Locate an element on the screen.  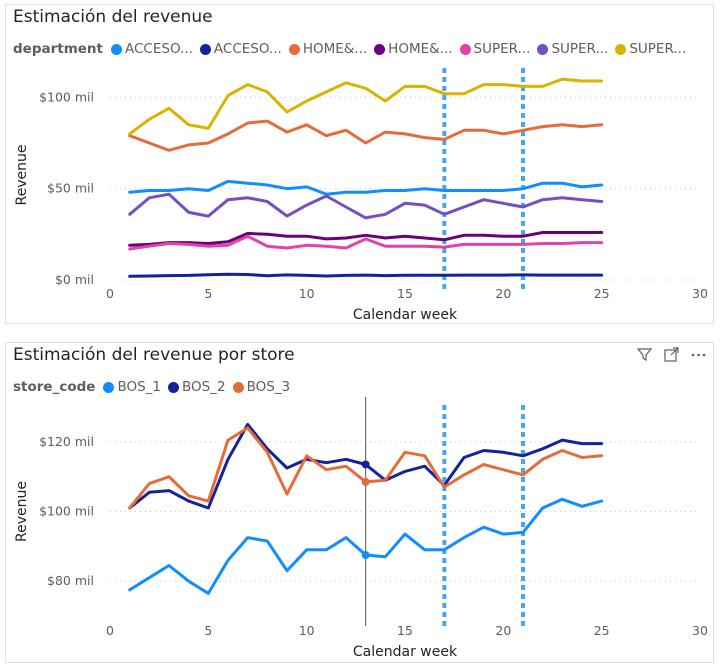
filter-icon is located at coordinates (644, 354).